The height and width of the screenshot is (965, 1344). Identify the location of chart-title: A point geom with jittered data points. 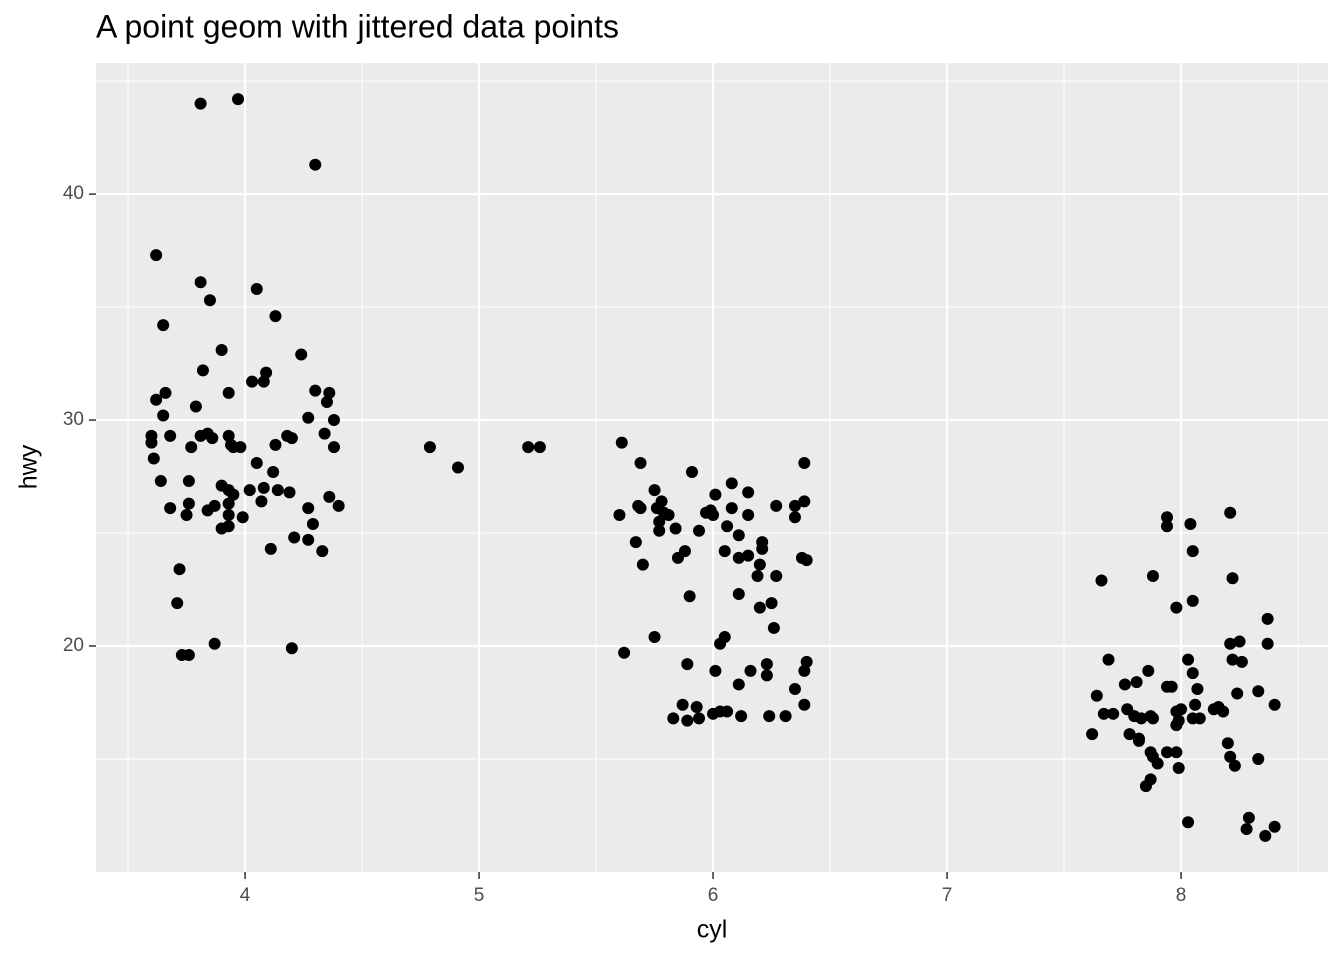
(357, 26).